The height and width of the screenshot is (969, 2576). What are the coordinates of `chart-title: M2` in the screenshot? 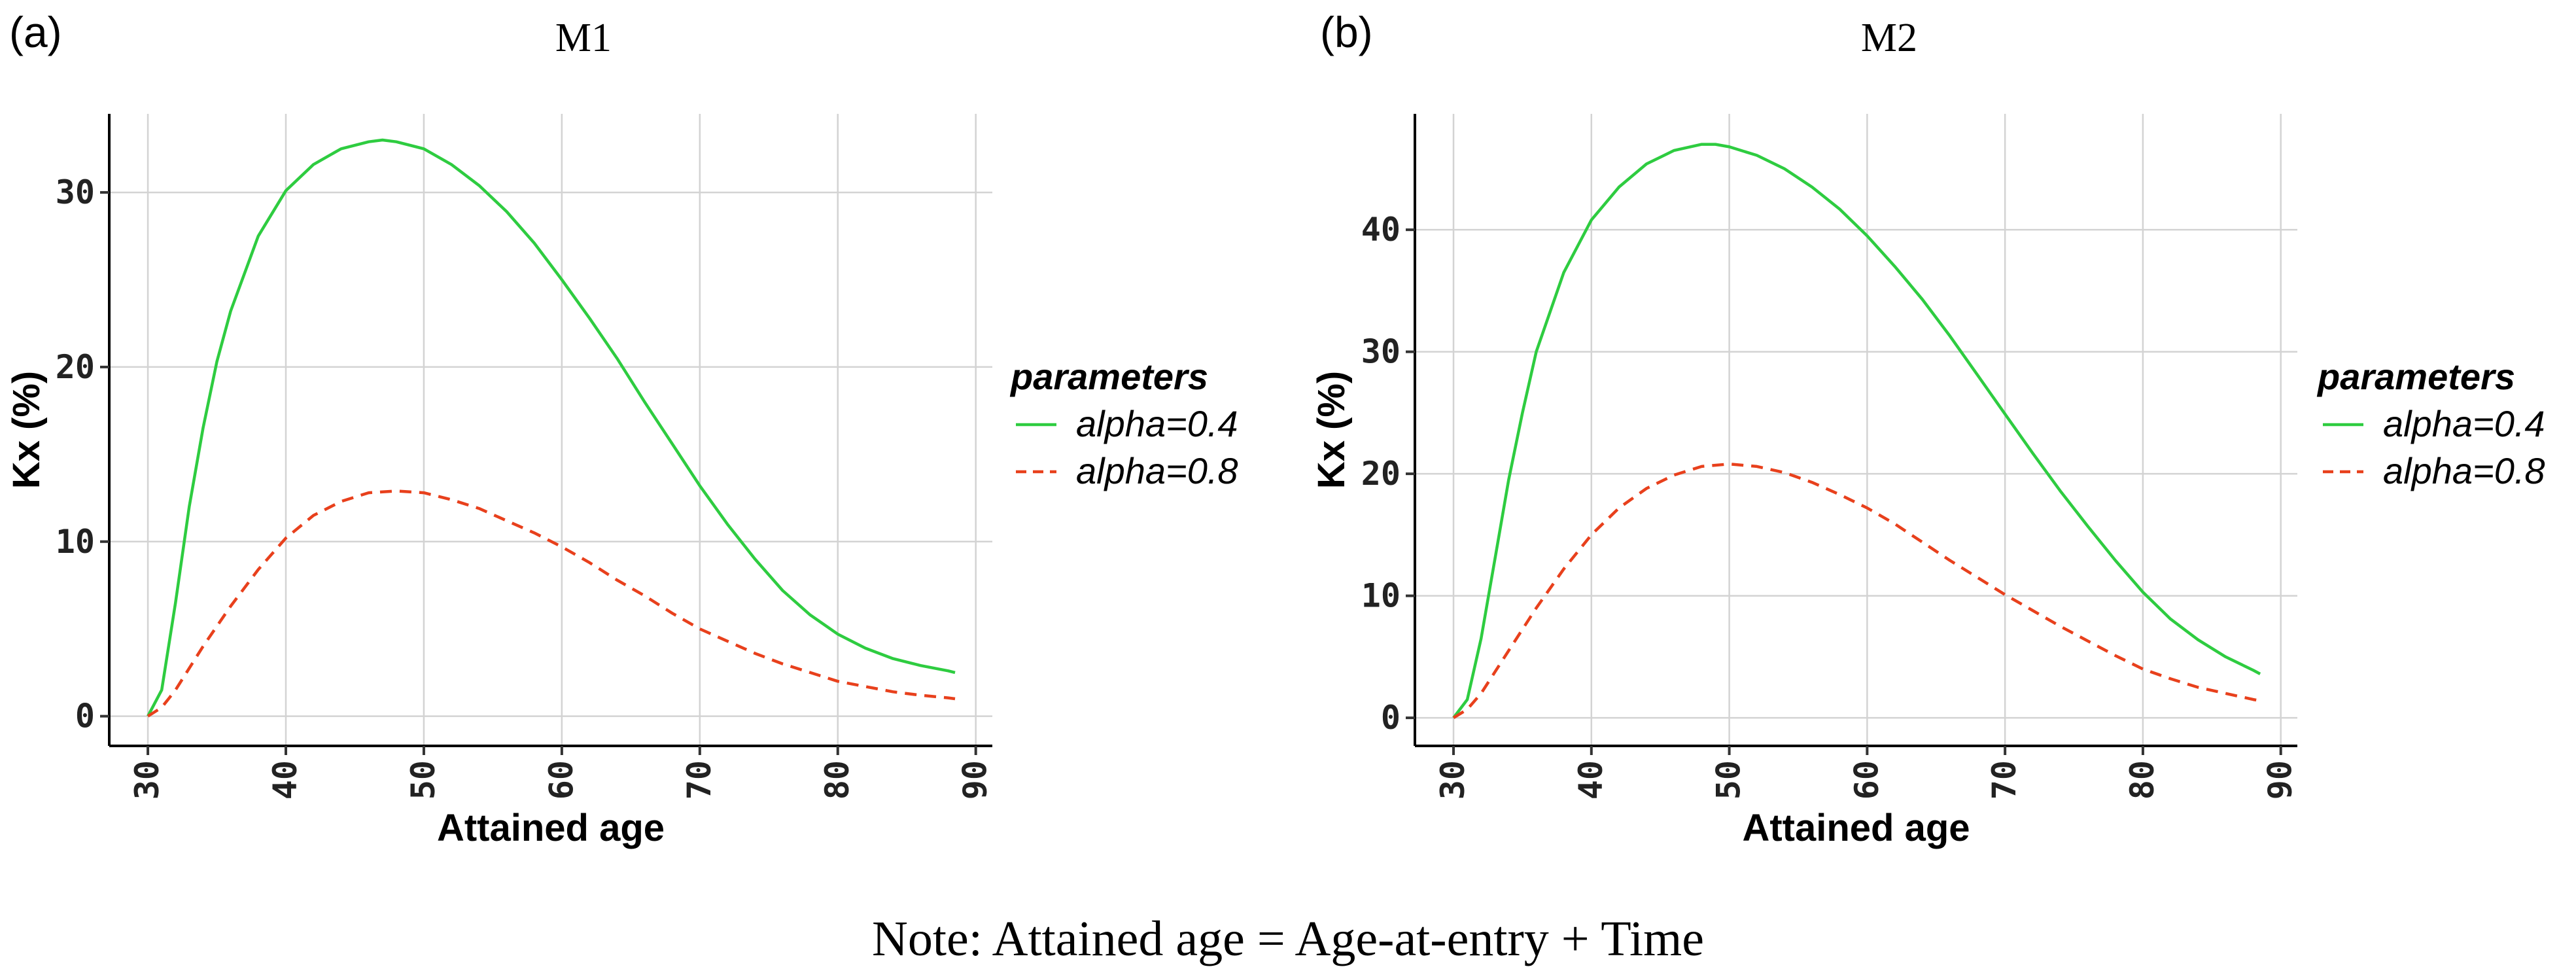 It's located at (1889, 38).